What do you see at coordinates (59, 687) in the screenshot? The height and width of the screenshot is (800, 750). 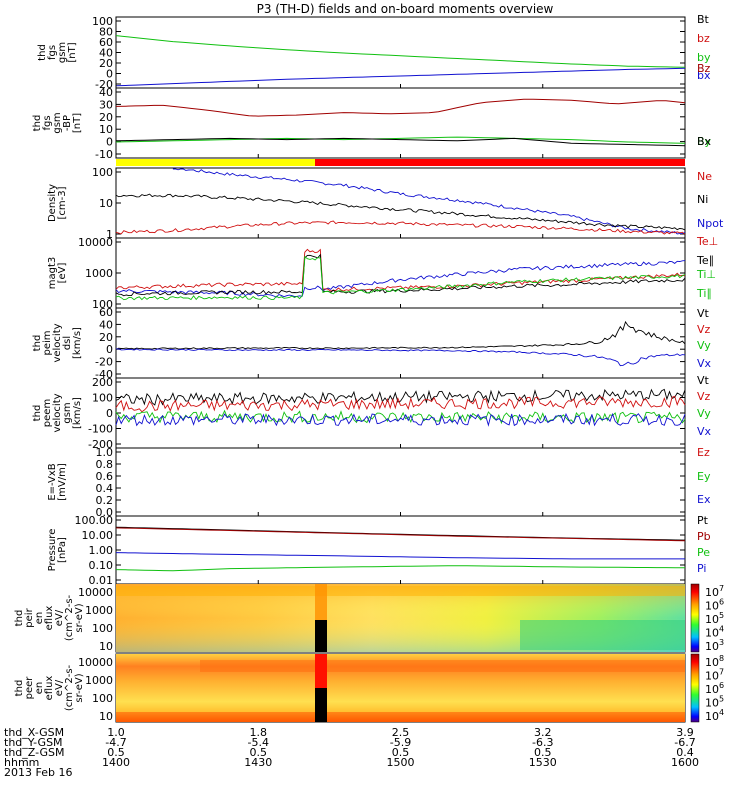 I see `ylabel-line: eV/` at bounding box center [59, 687].